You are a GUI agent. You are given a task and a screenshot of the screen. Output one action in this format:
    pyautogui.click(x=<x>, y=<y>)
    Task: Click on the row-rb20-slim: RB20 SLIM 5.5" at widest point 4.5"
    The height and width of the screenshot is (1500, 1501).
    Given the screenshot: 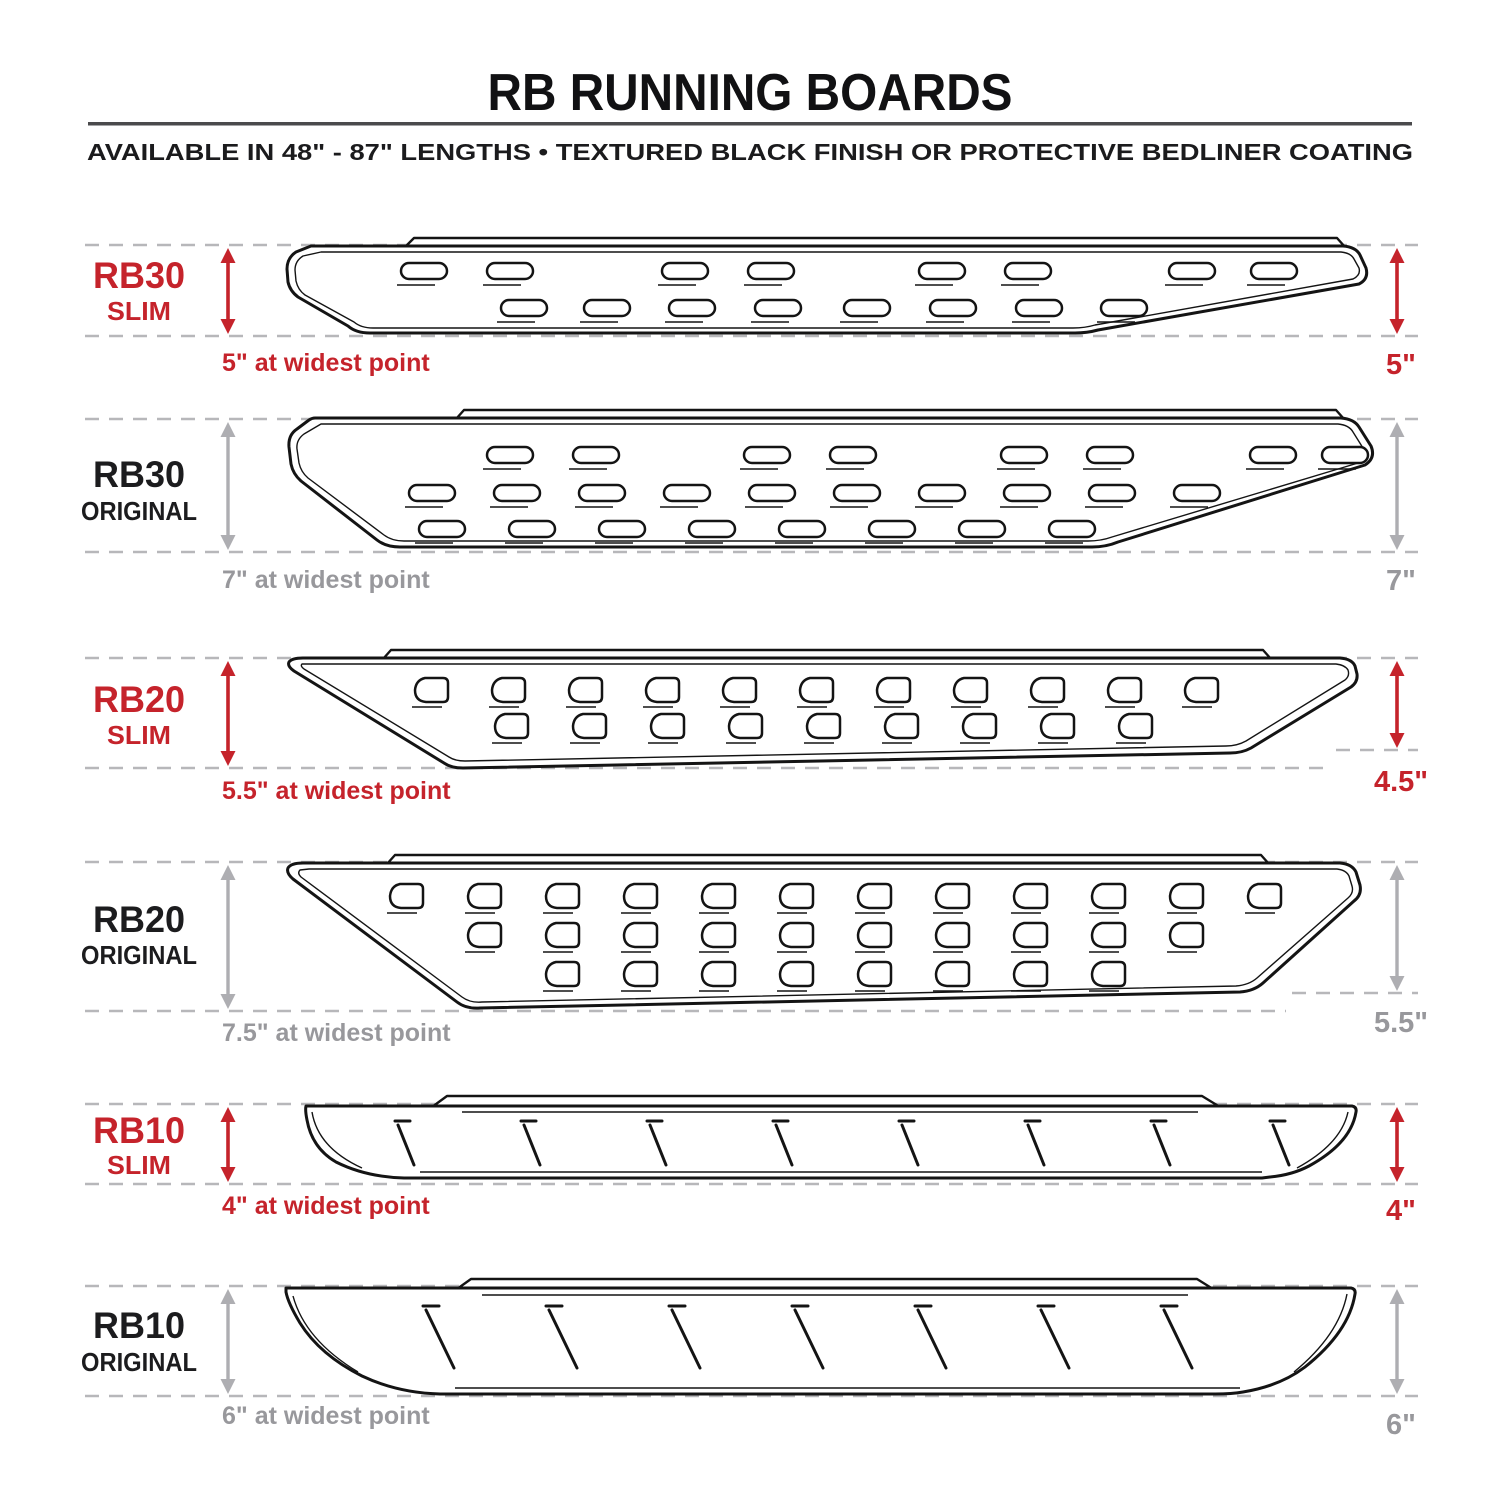 What is the action you would take?
    pyautogui.click(x=756, y=726)
    